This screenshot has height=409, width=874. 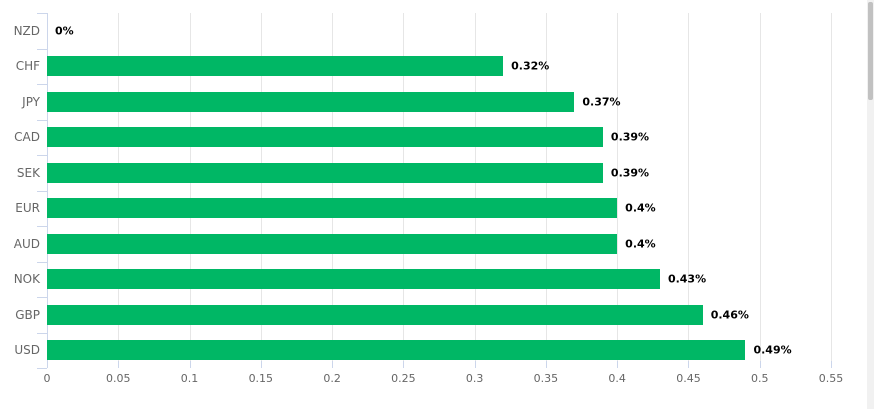 What do you see at coordinates (617, 378) in the screenshot?
I see `x-axis-label: 0.4` at bounding box center [617, 378].